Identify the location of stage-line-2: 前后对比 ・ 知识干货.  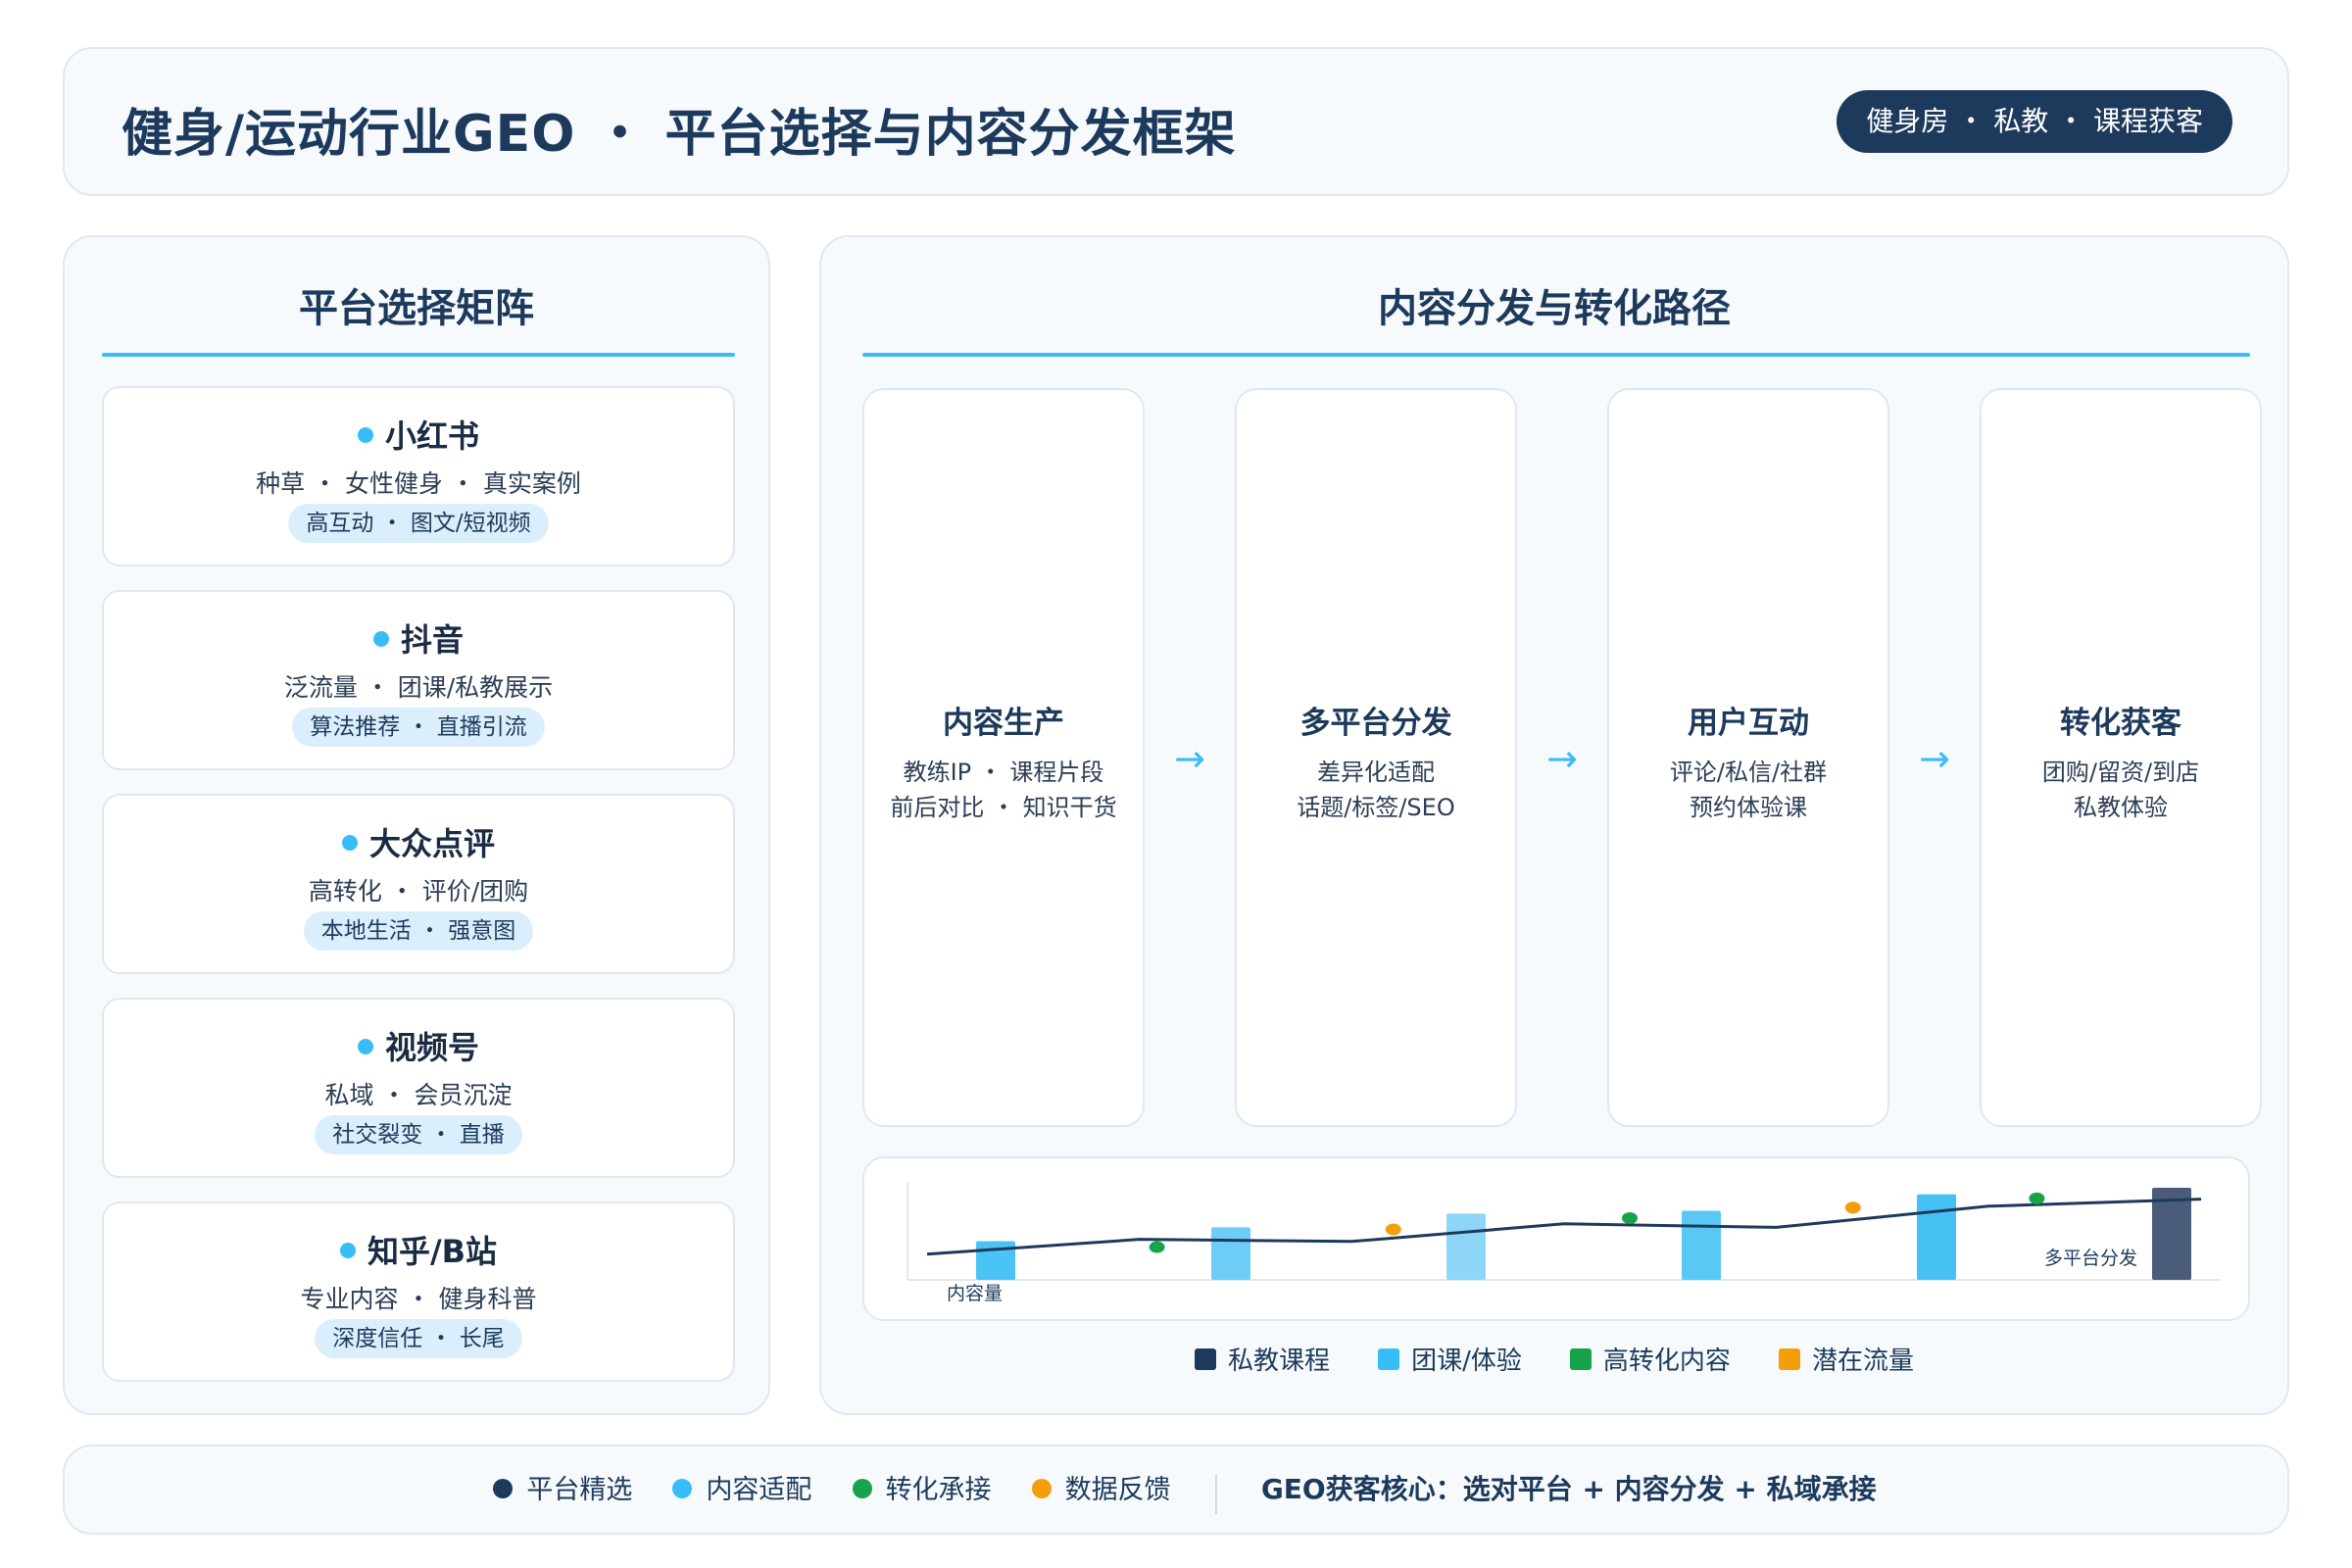
(1003, 807).